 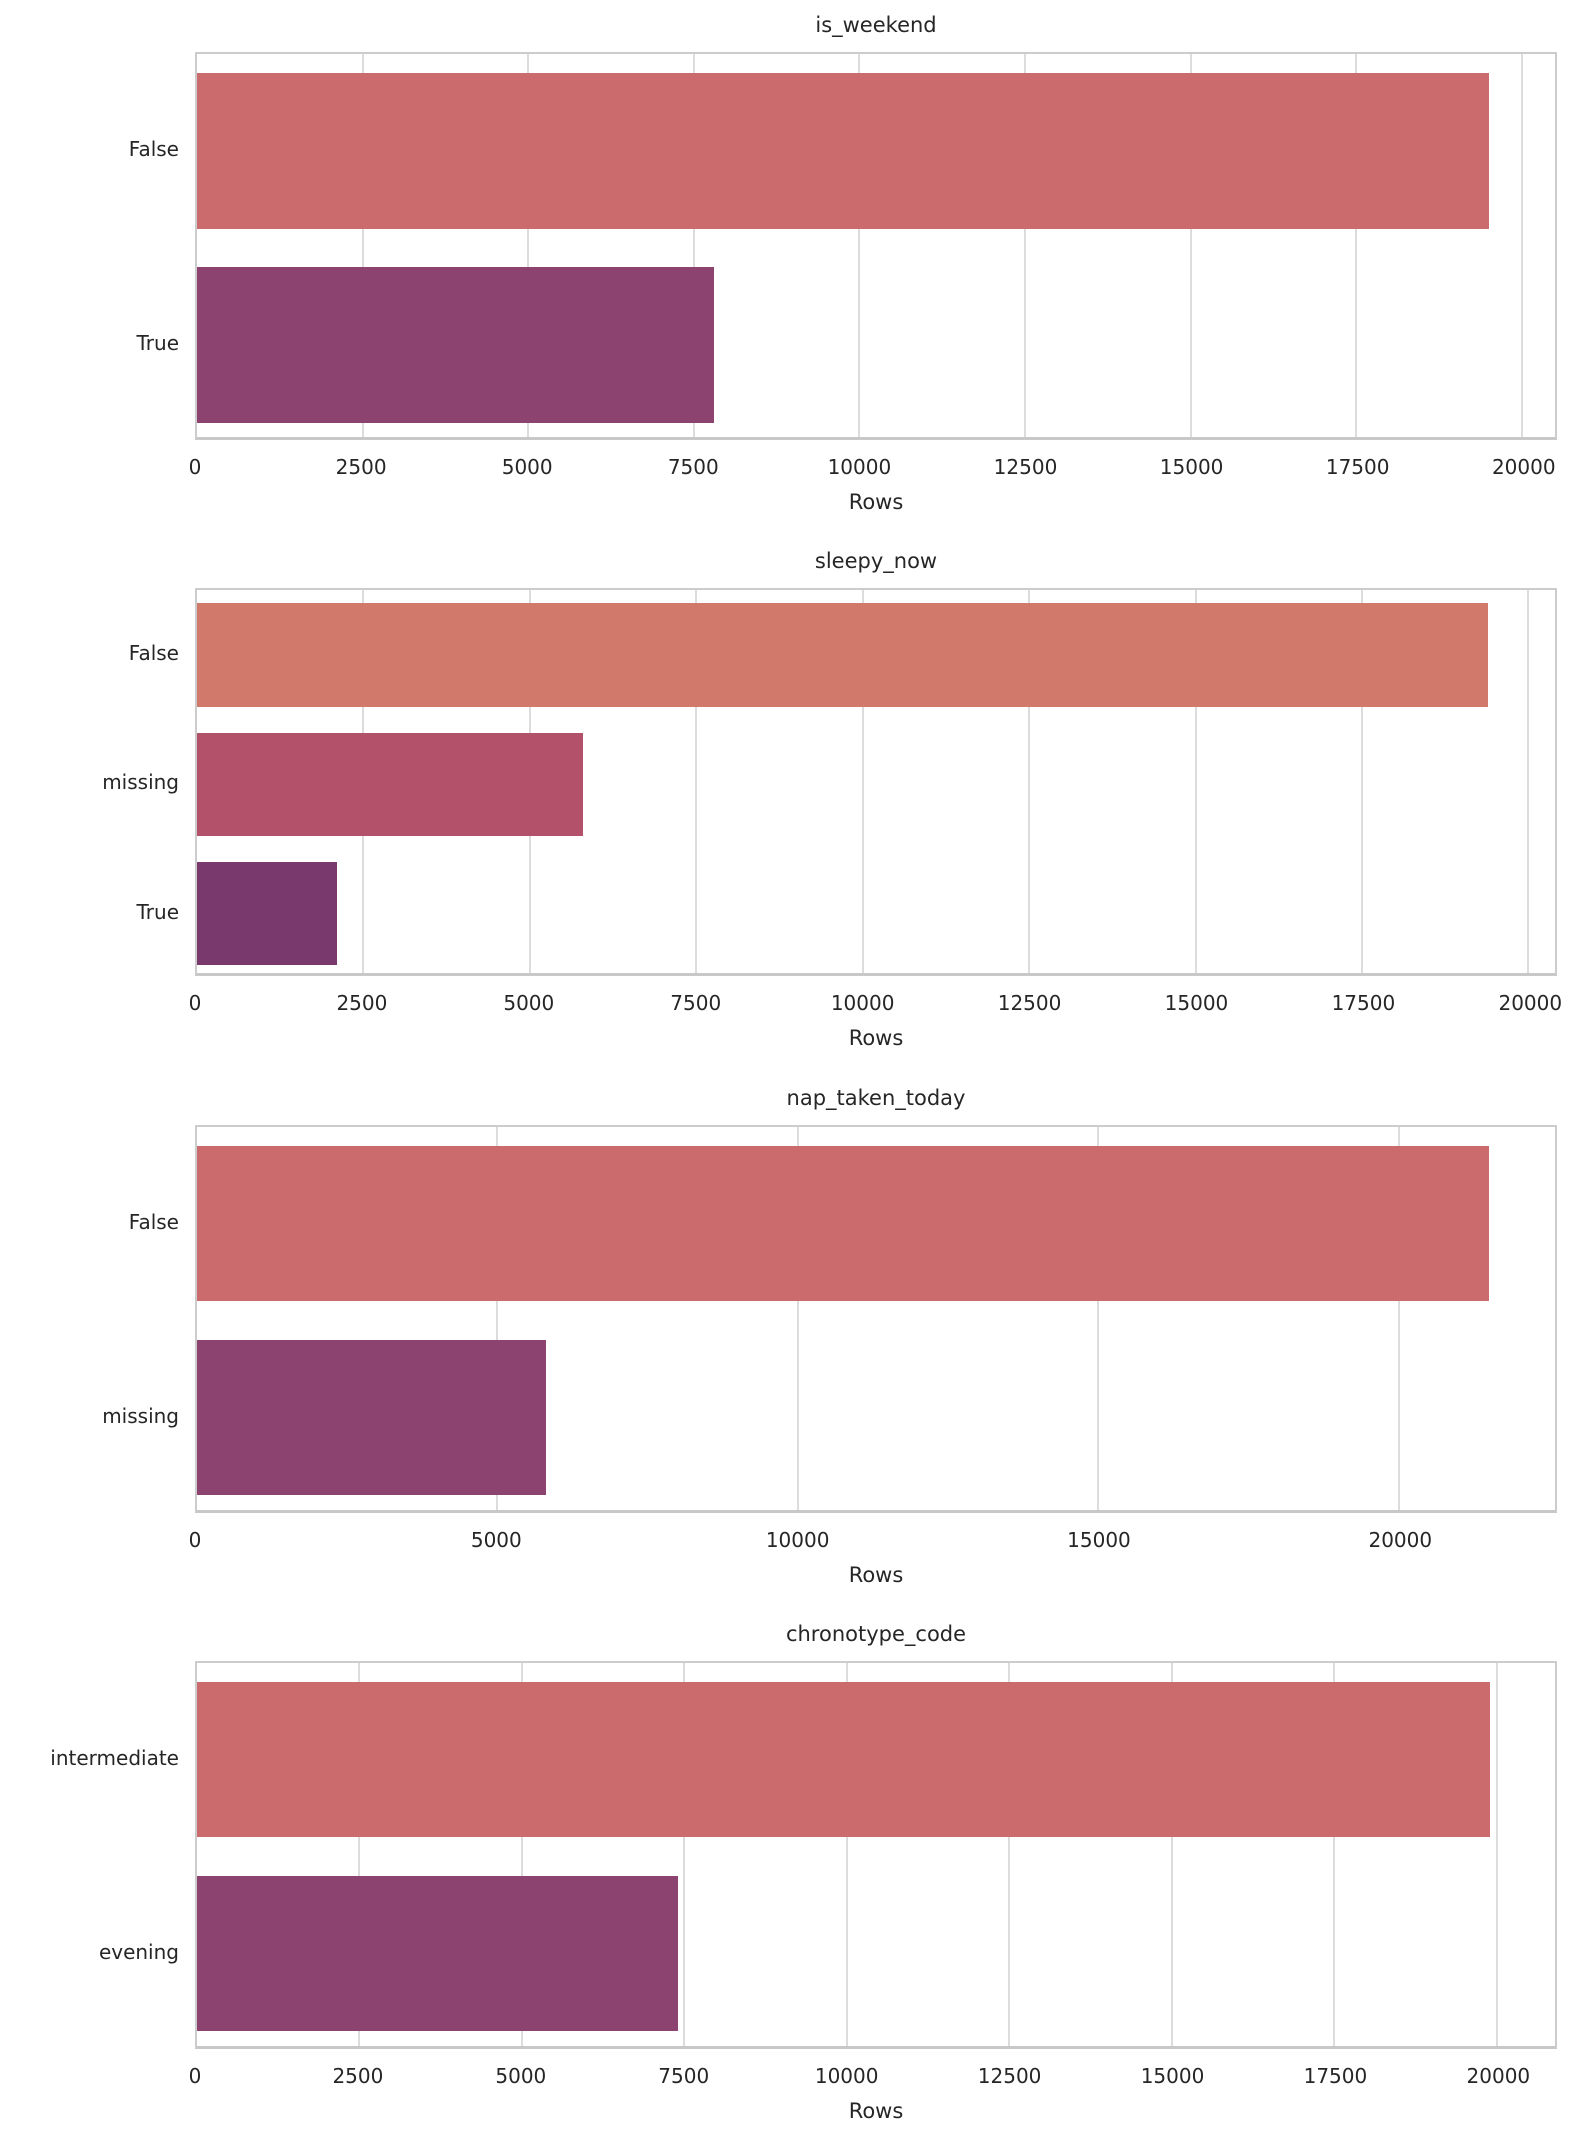 What do you see at coordinates (89, 246) in the screenshot?
I see `y-axis-labels: False True` at bounding box center [89, 246].